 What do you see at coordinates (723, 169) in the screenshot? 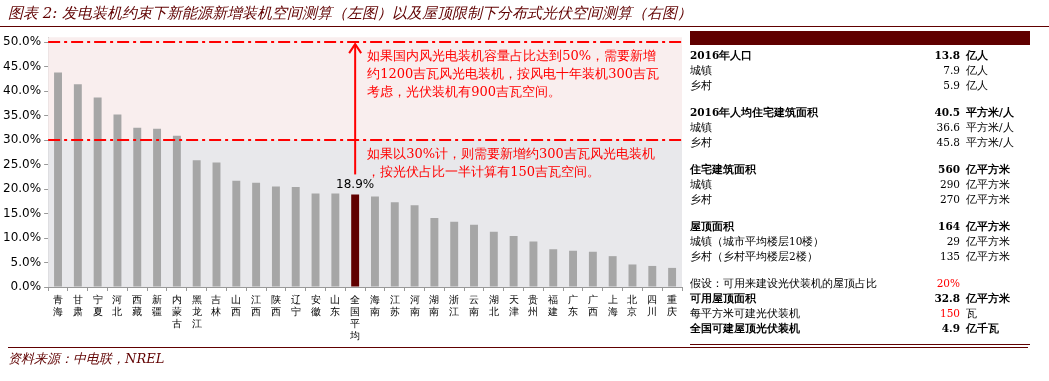
I see `category-label: 住宅建筑面积` at bounding box center [723, 169].